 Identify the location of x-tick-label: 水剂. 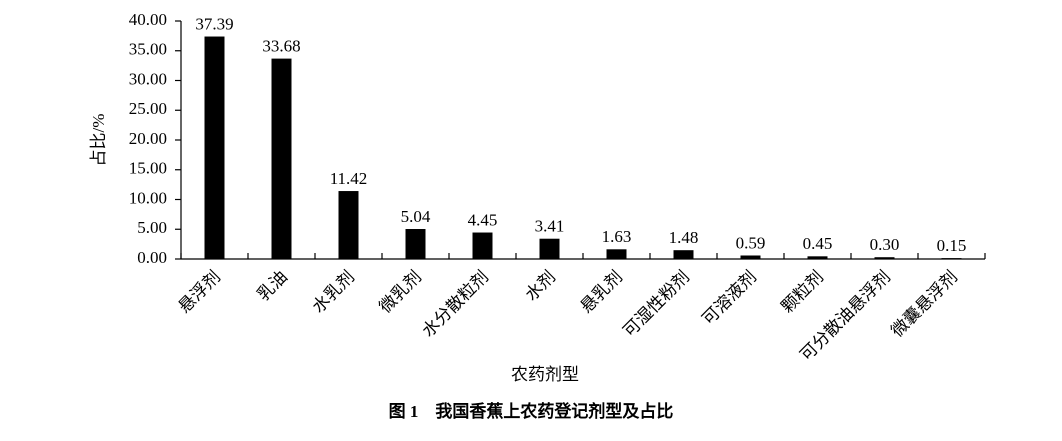
(540, 285).